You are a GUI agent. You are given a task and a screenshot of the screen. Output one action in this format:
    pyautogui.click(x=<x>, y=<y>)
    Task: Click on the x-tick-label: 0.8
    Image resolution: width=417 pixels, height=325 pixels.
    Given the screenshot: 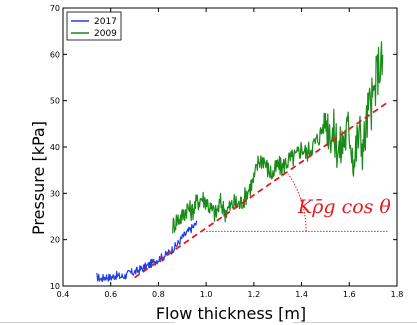 What is the action you would take?
    pyautogui.click(x=158, y=294)
    